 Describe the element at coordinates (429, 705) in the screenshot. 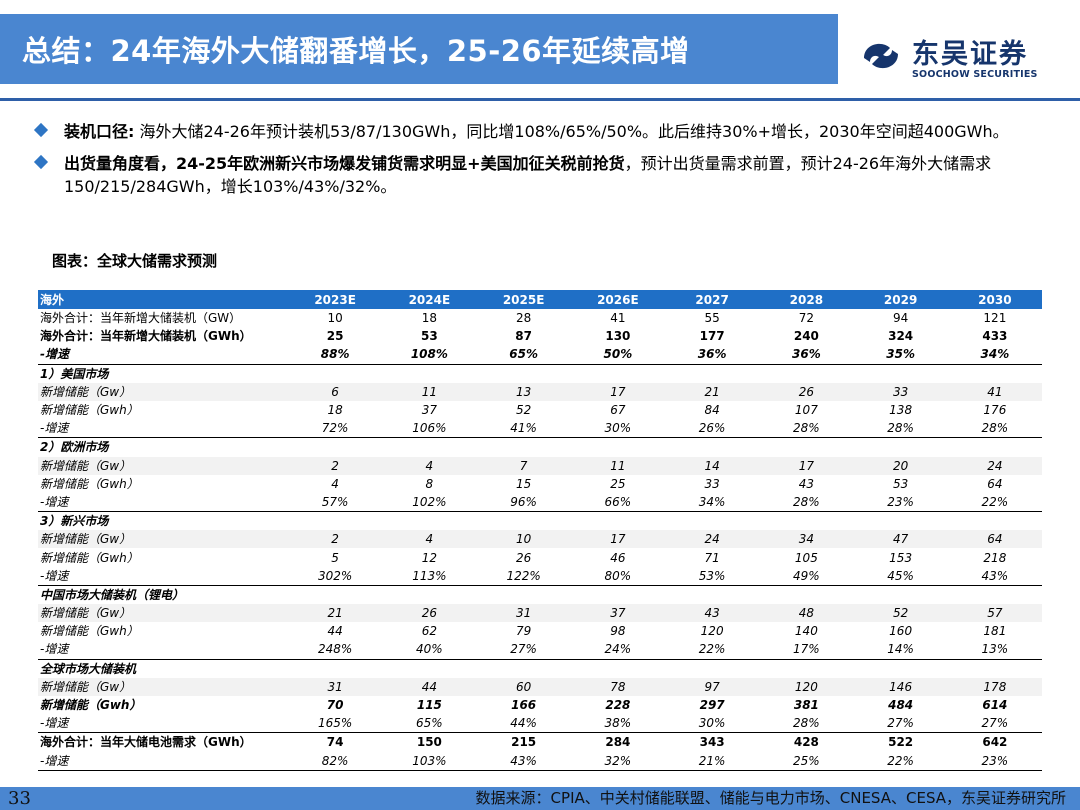

I see `table-cell: 115` at that location.